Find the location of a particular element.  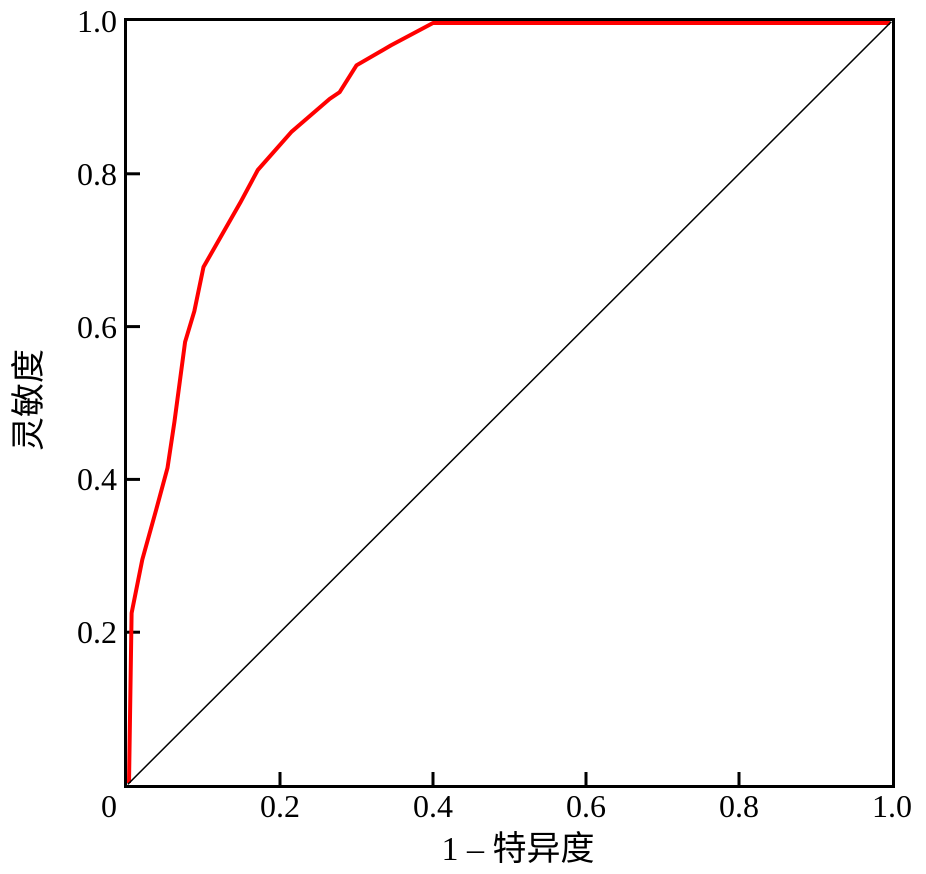

x-tick-label: 0.4 is located at coordinates (433, 806).